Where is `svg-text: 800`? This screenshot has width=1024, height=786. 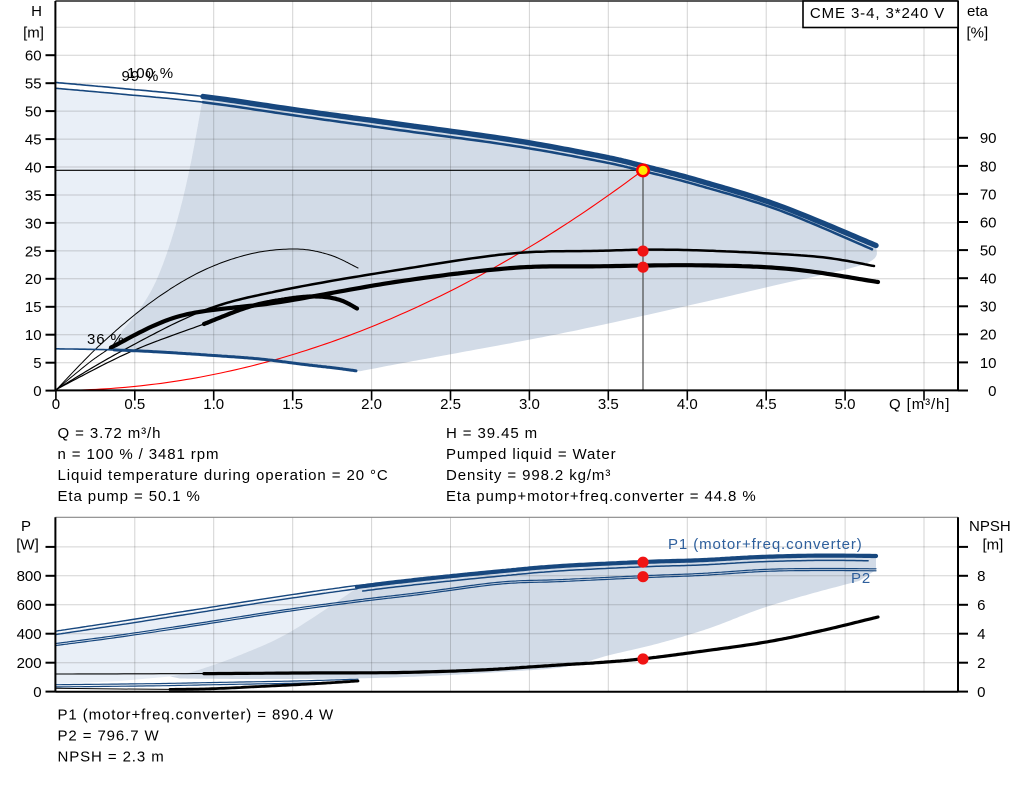
svg-text: 800 is located at coordinates (29, 576).